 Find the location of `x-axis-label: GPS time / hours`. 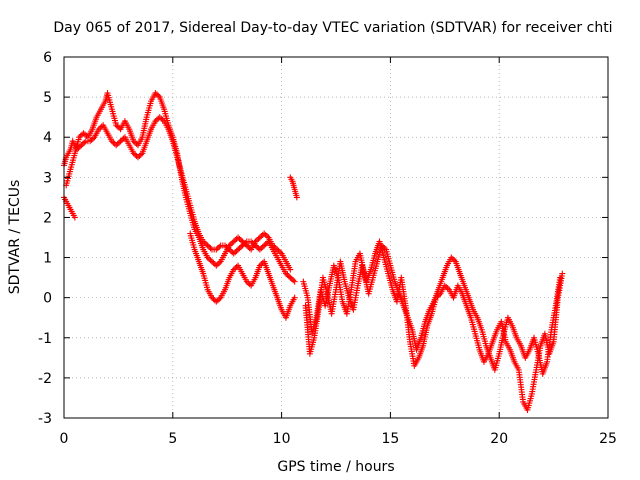

x-axis-label: GPS time / hours is located at coordinates (335, 467).